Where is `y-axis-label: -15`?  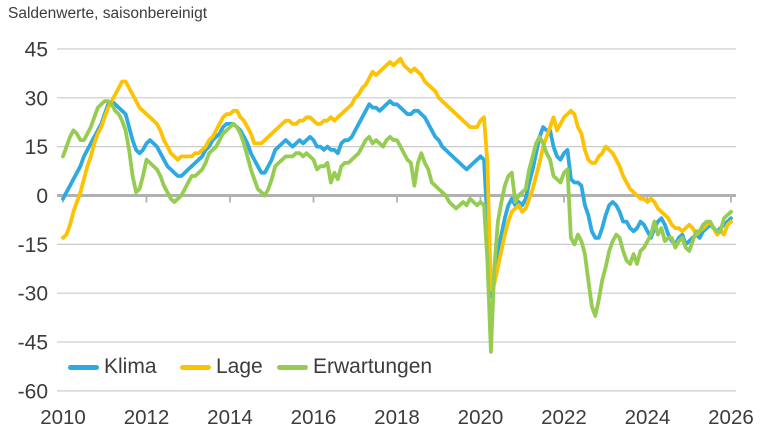
y-axis-label: -15 is located at coordinates (33, 245).